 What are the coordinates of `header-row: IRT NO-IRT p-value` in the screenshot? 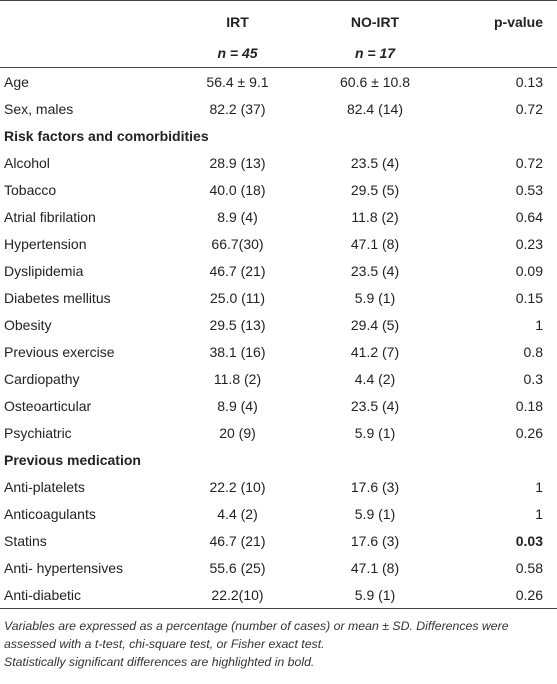 It's located at (278, 19).